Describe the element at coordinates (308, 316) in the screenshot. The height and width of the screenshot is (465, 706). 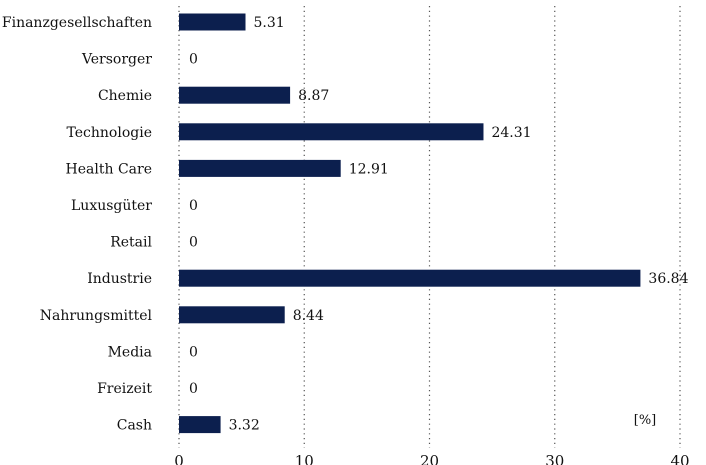
I see `value-label: 8.44` at that location.